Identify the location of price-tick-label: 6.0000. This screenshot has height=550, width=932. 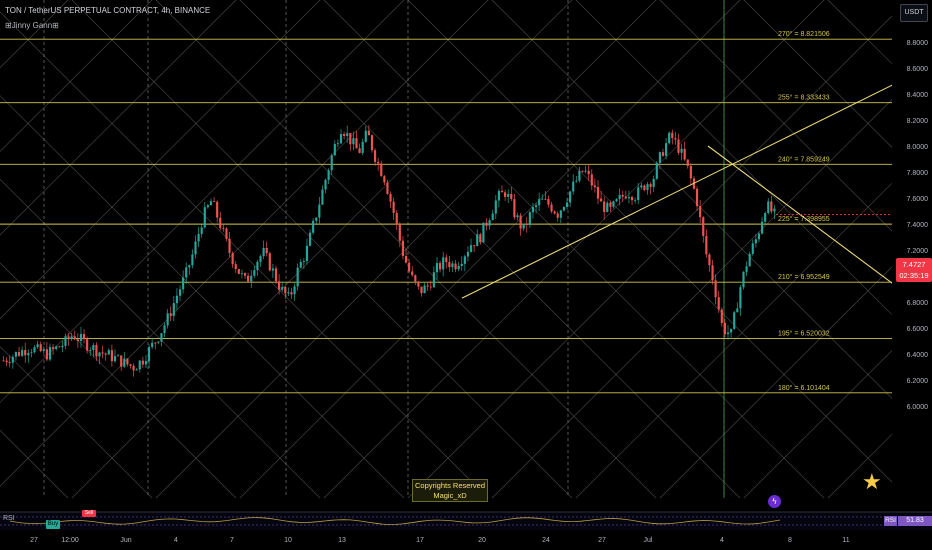
(918, 407).